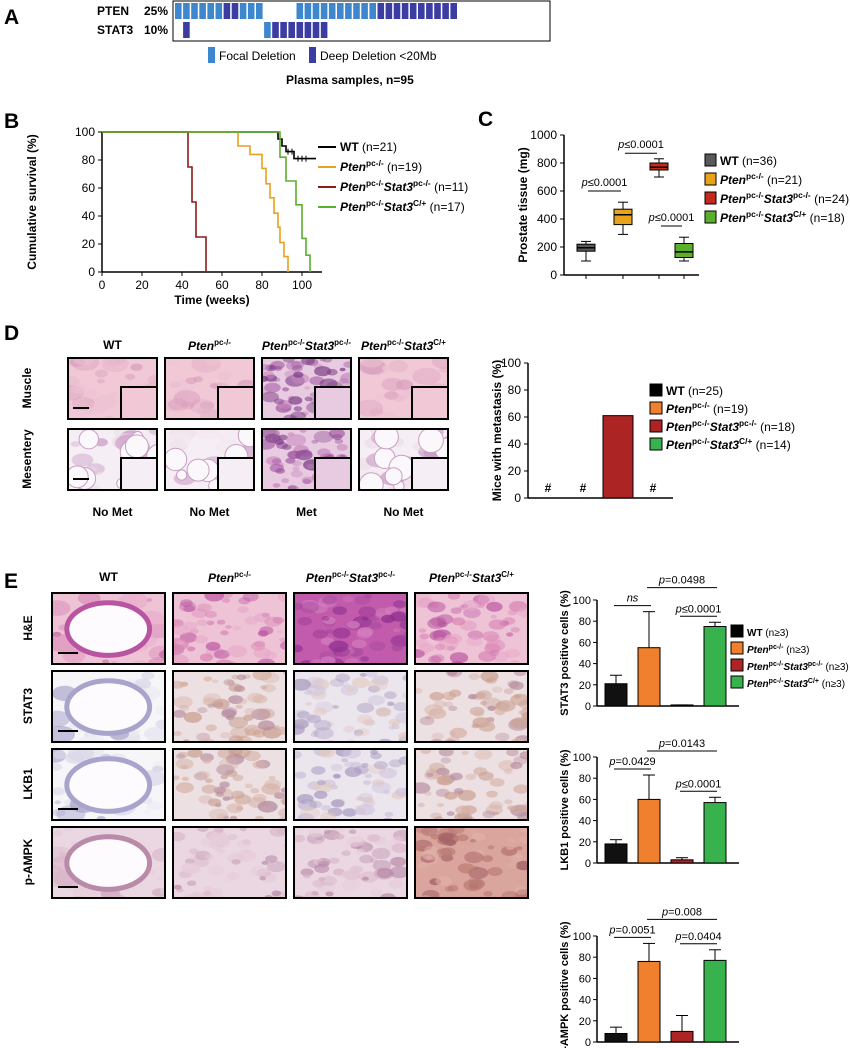  I want to click on y-axis-label: LKB1 positive cells (%), so click(565, 809).